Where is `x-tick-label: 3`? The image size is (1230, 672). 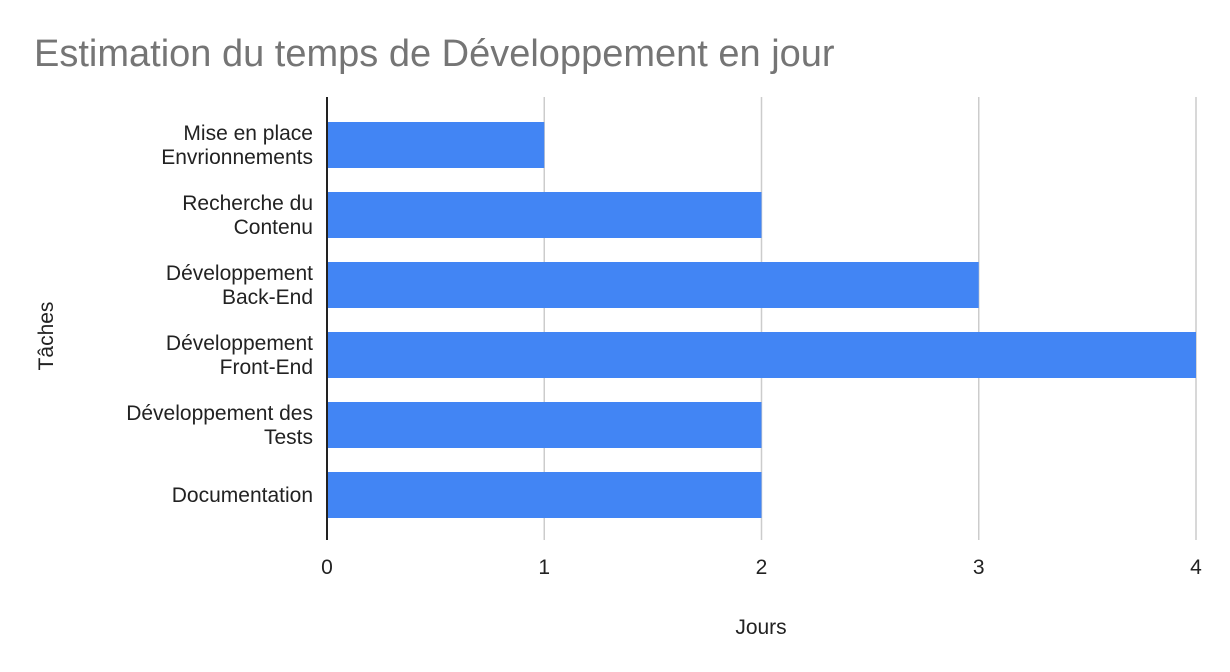
x-tick-label: 3 is located at coordinates (979, 567).